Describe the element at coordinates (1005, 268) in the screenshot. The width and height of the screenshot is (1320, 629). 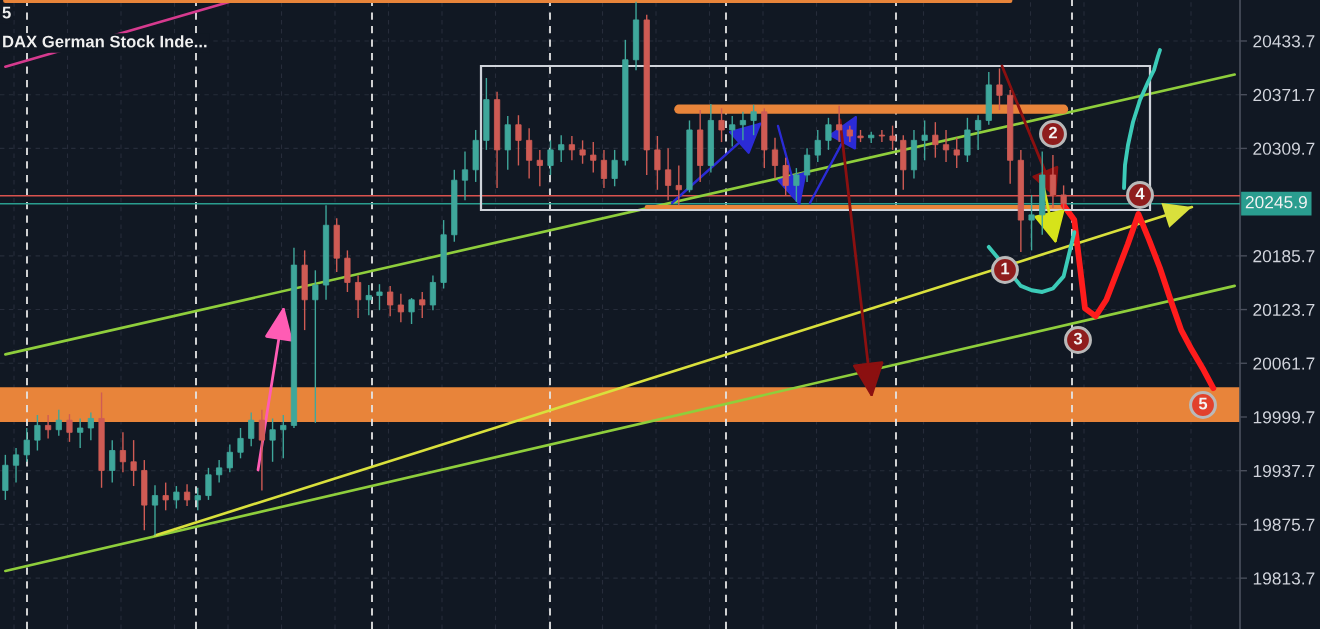
I see `annotation: 1` at that location.